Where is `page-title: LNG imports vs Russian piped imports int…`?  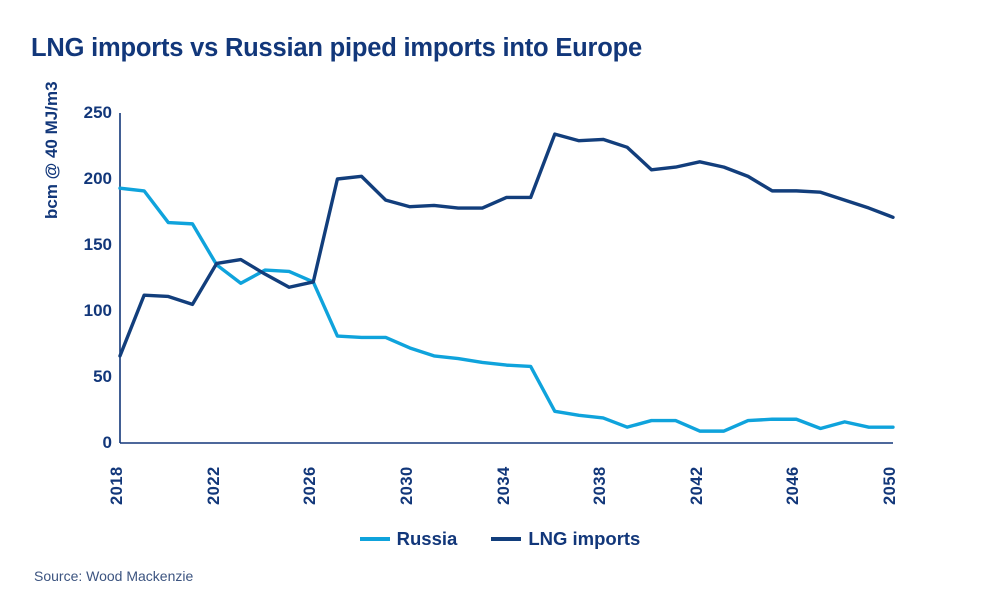 page-title: LNG imports vs Russian piped imports int… is located at coordinates (336, 48).